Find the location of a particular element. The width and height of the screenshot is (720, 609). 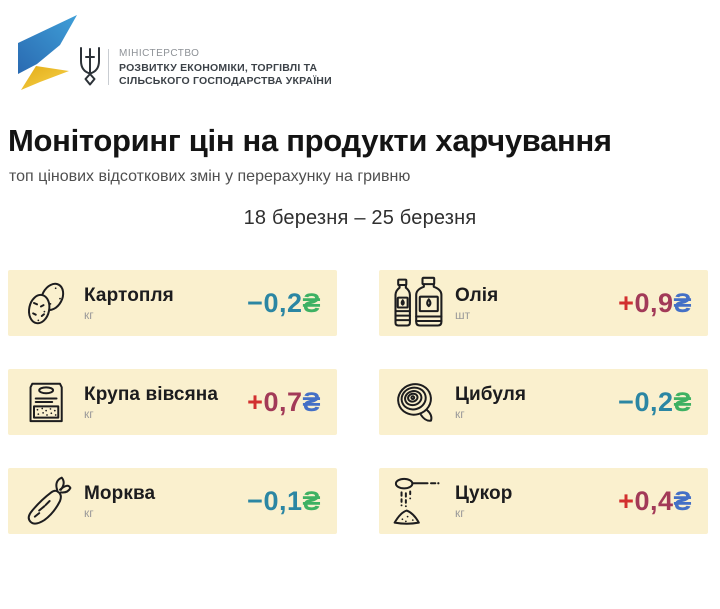

product-info: Цукор кг is located at coordinates (483, 501).